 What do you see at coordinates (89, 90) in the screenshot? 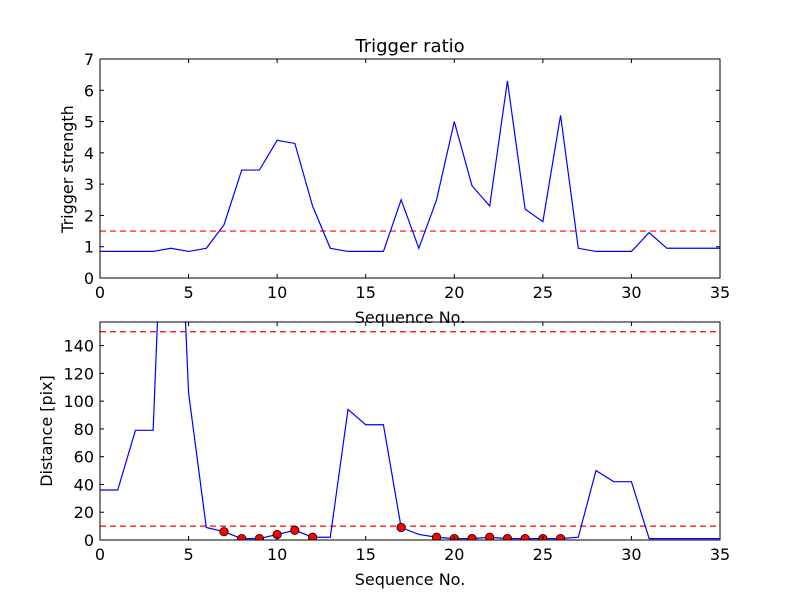
I see `y-tick-label: 6` at bounding box center [89, 90].